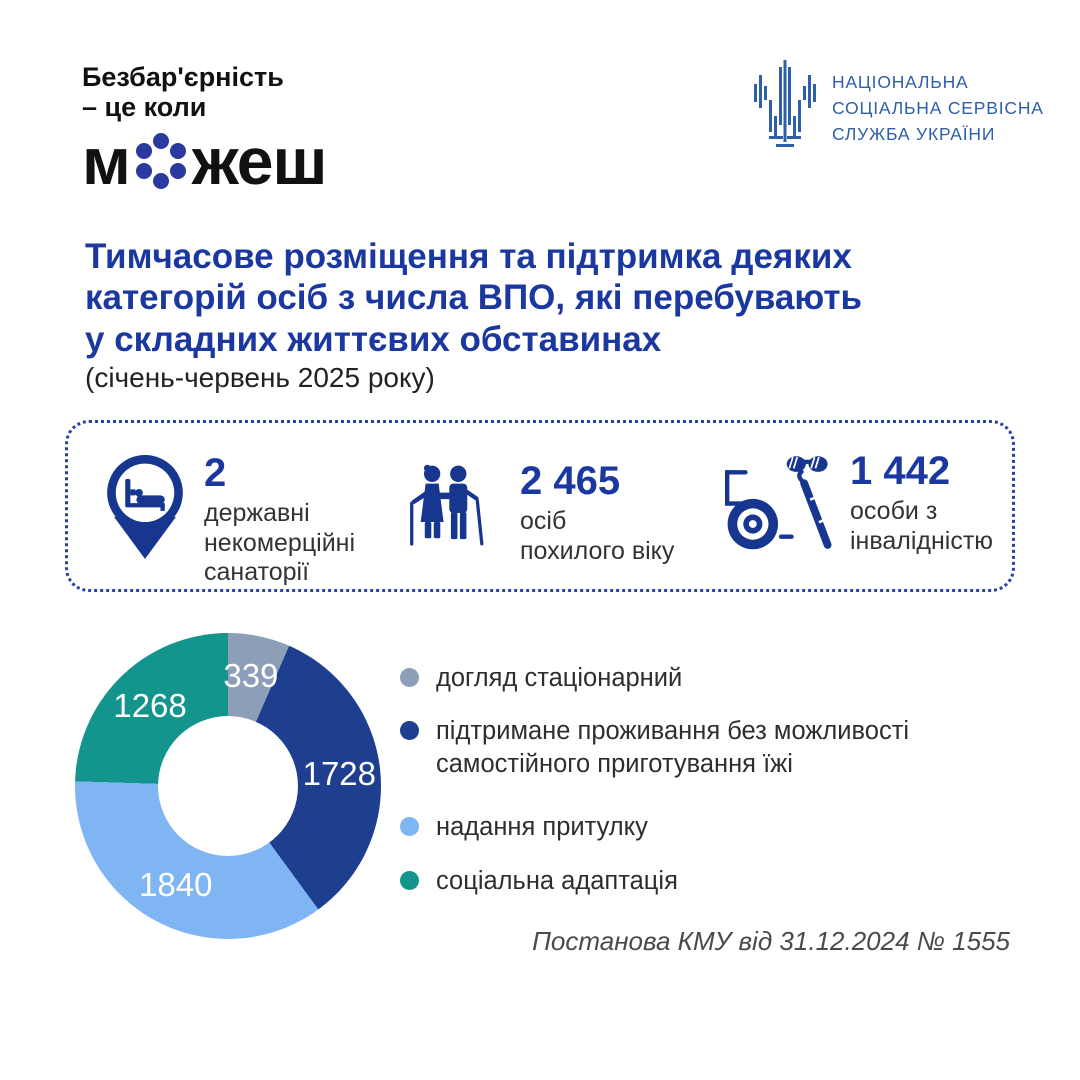  I want to click on donut-chart: 339 1728 1840 1268, so click(228, 786).